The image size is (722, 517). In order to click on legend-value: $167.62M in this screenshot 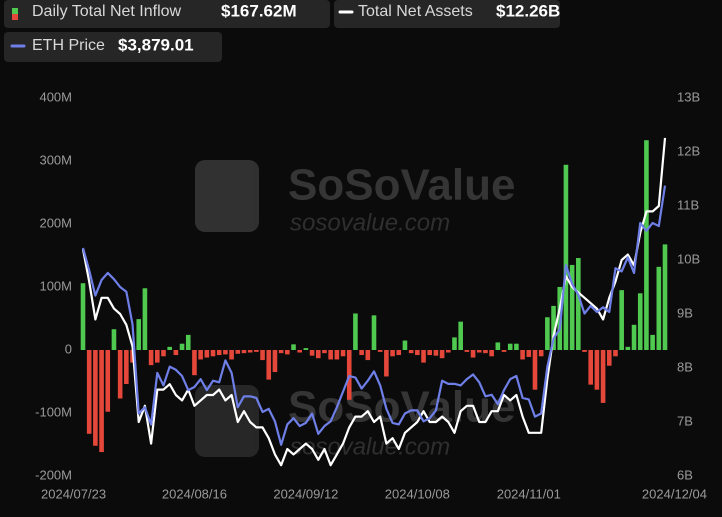, I will do `click(259, 10)`.